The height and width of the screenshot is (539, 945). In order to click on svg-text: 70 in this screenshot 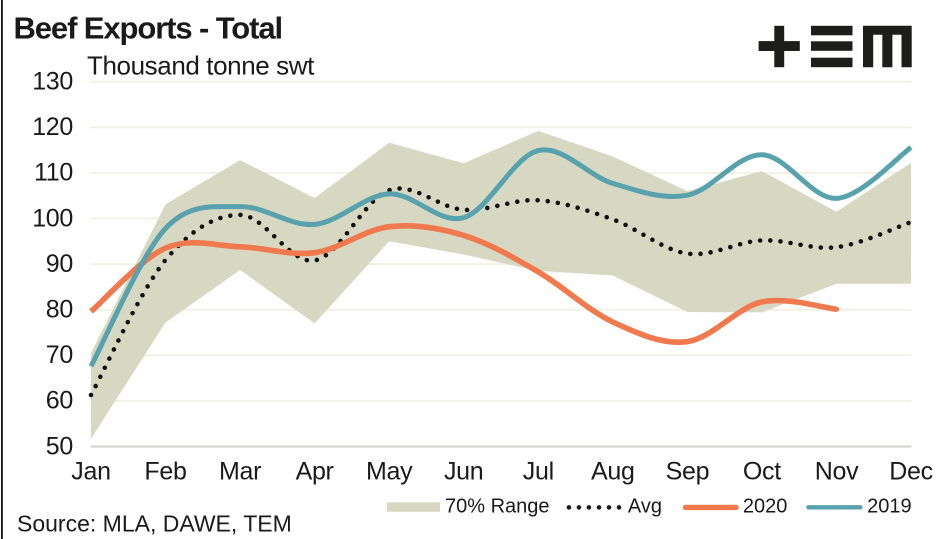, I will do `click(59, 355)`.